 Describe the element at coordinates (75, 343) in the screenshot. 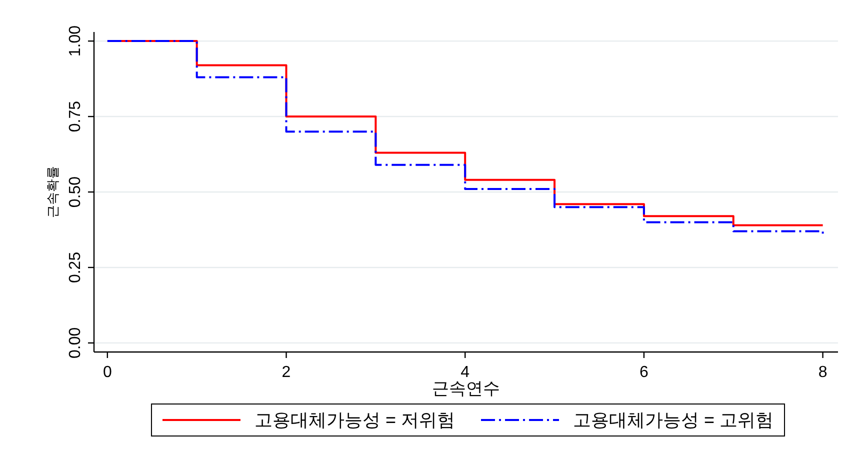

I see `y-tick-label: 0.00` at that location.